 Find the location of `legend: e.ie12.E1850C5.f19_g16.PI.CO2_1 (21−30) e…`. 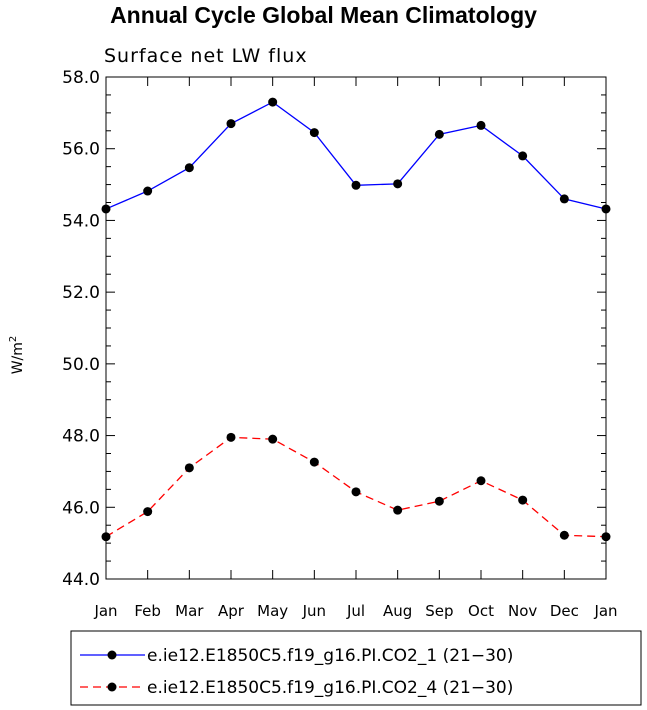

legend: e.ie12.E1850C5.f19_g16.PI.CO2_1 (21−30) e… is located at coordinates (356, 668).